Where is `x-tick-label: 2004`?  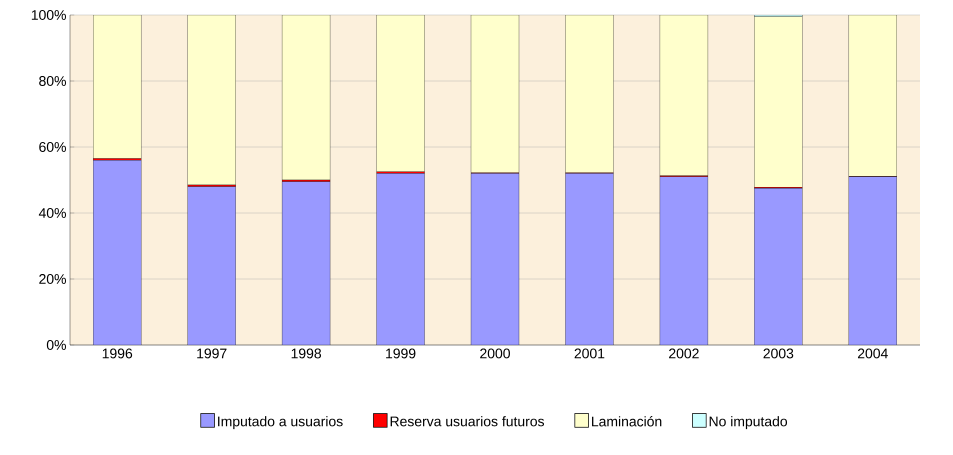
x-tick-label: 2004 is located at coordinates (873, 353).